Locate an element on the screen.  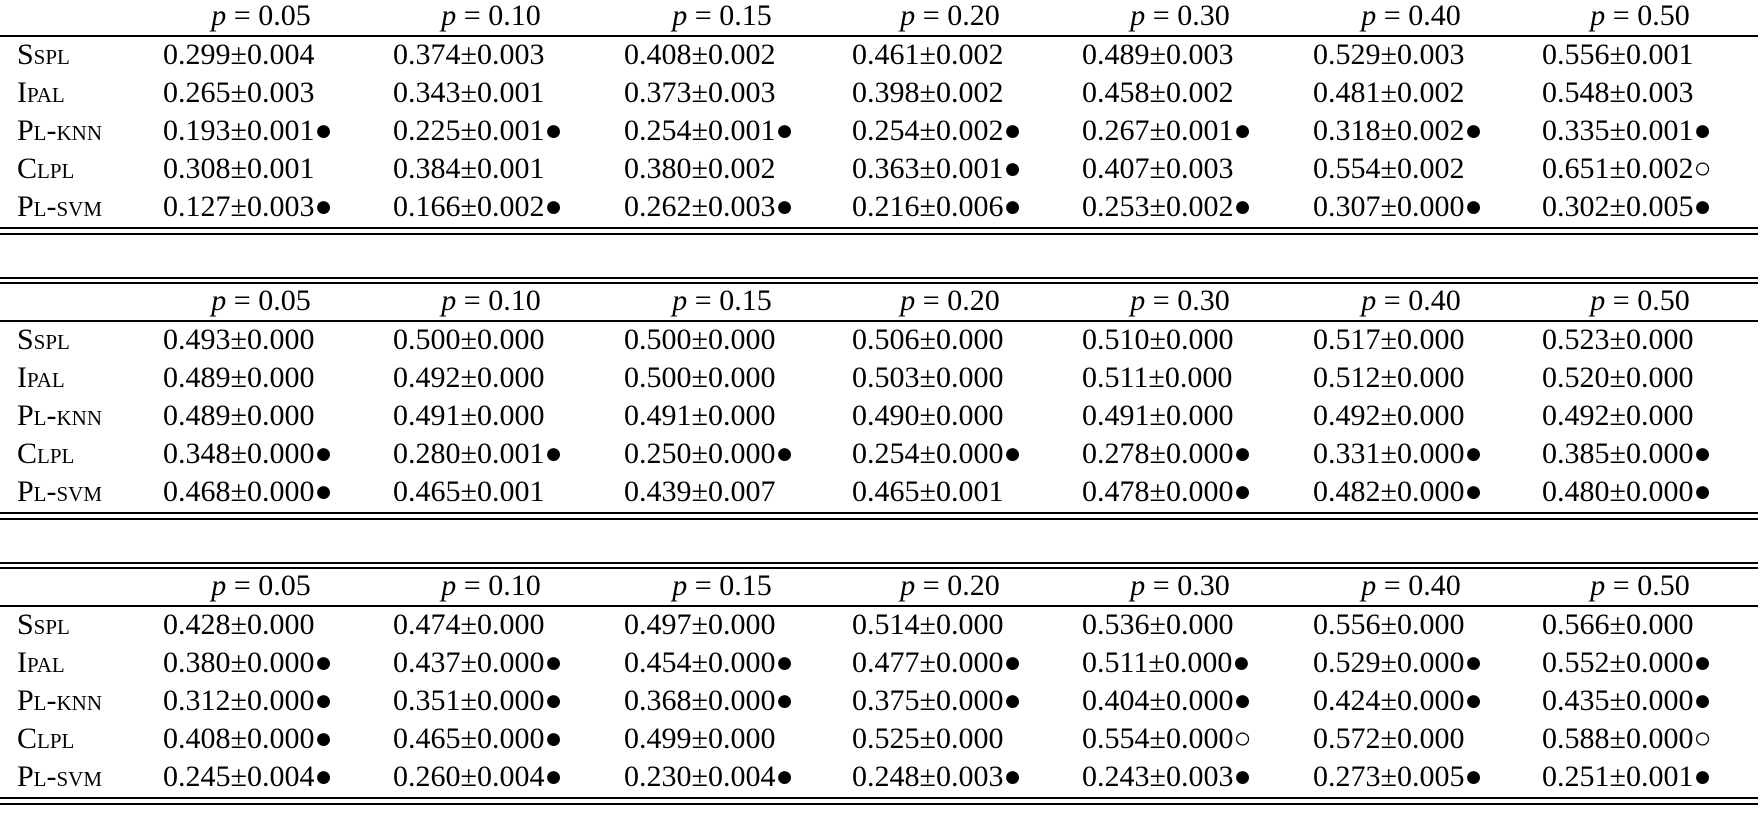
table-cell: 0.127±0.003● is located at coordinates (248, 206).